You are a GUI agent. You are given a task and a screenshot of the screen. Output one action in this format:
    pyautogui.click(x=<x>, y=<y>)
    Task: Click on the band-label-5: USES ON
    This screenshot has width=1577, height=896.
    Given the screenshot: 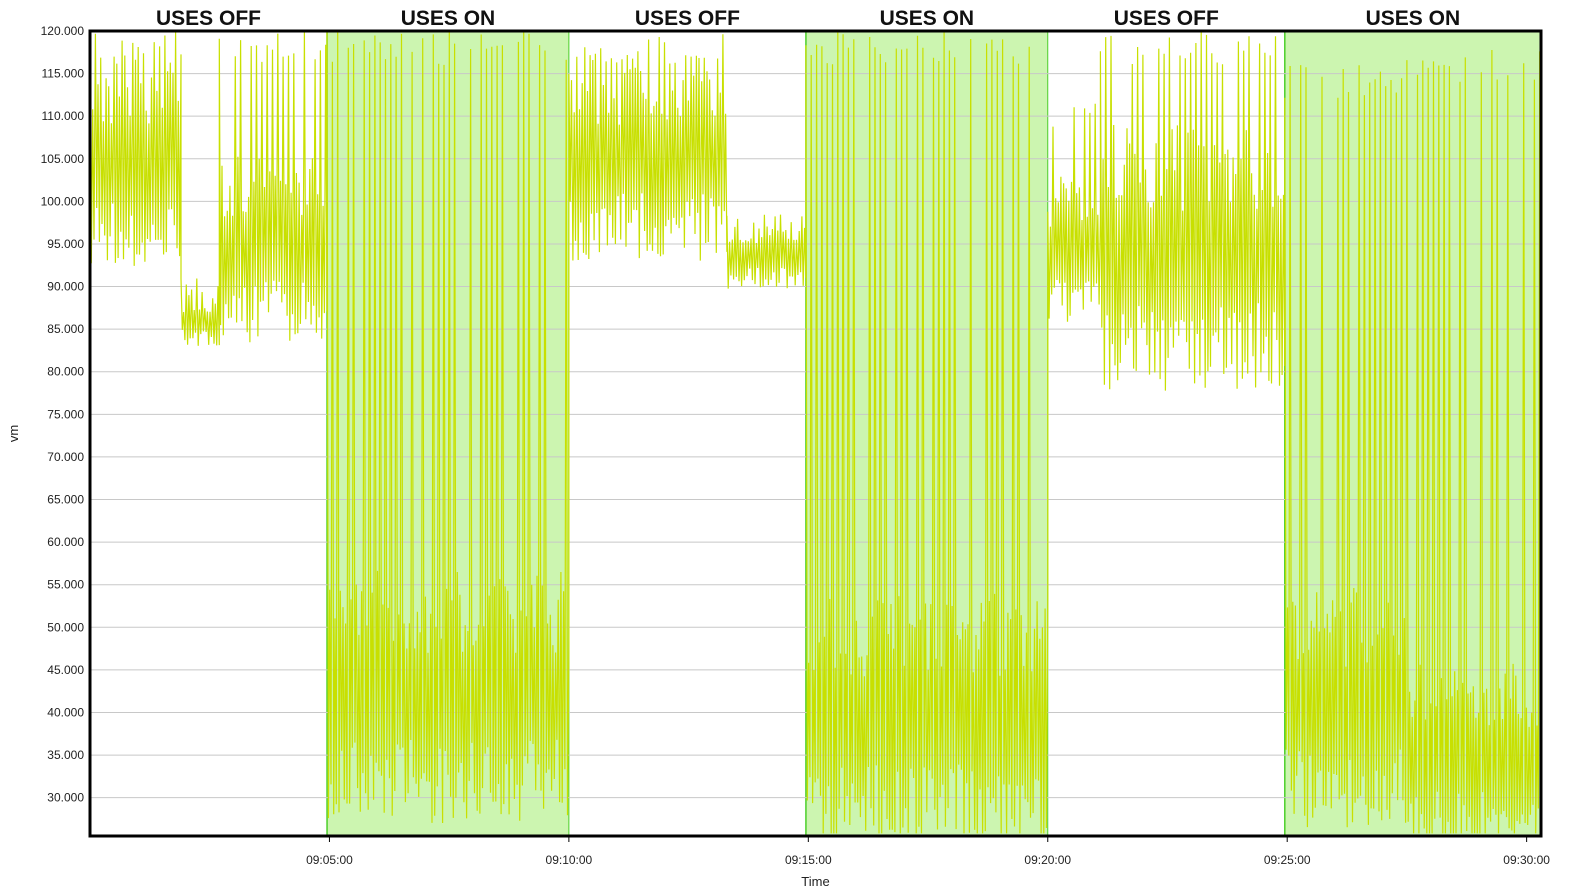 What is the action you would take?
    pyautogui.click(x=1413, y=18)
    